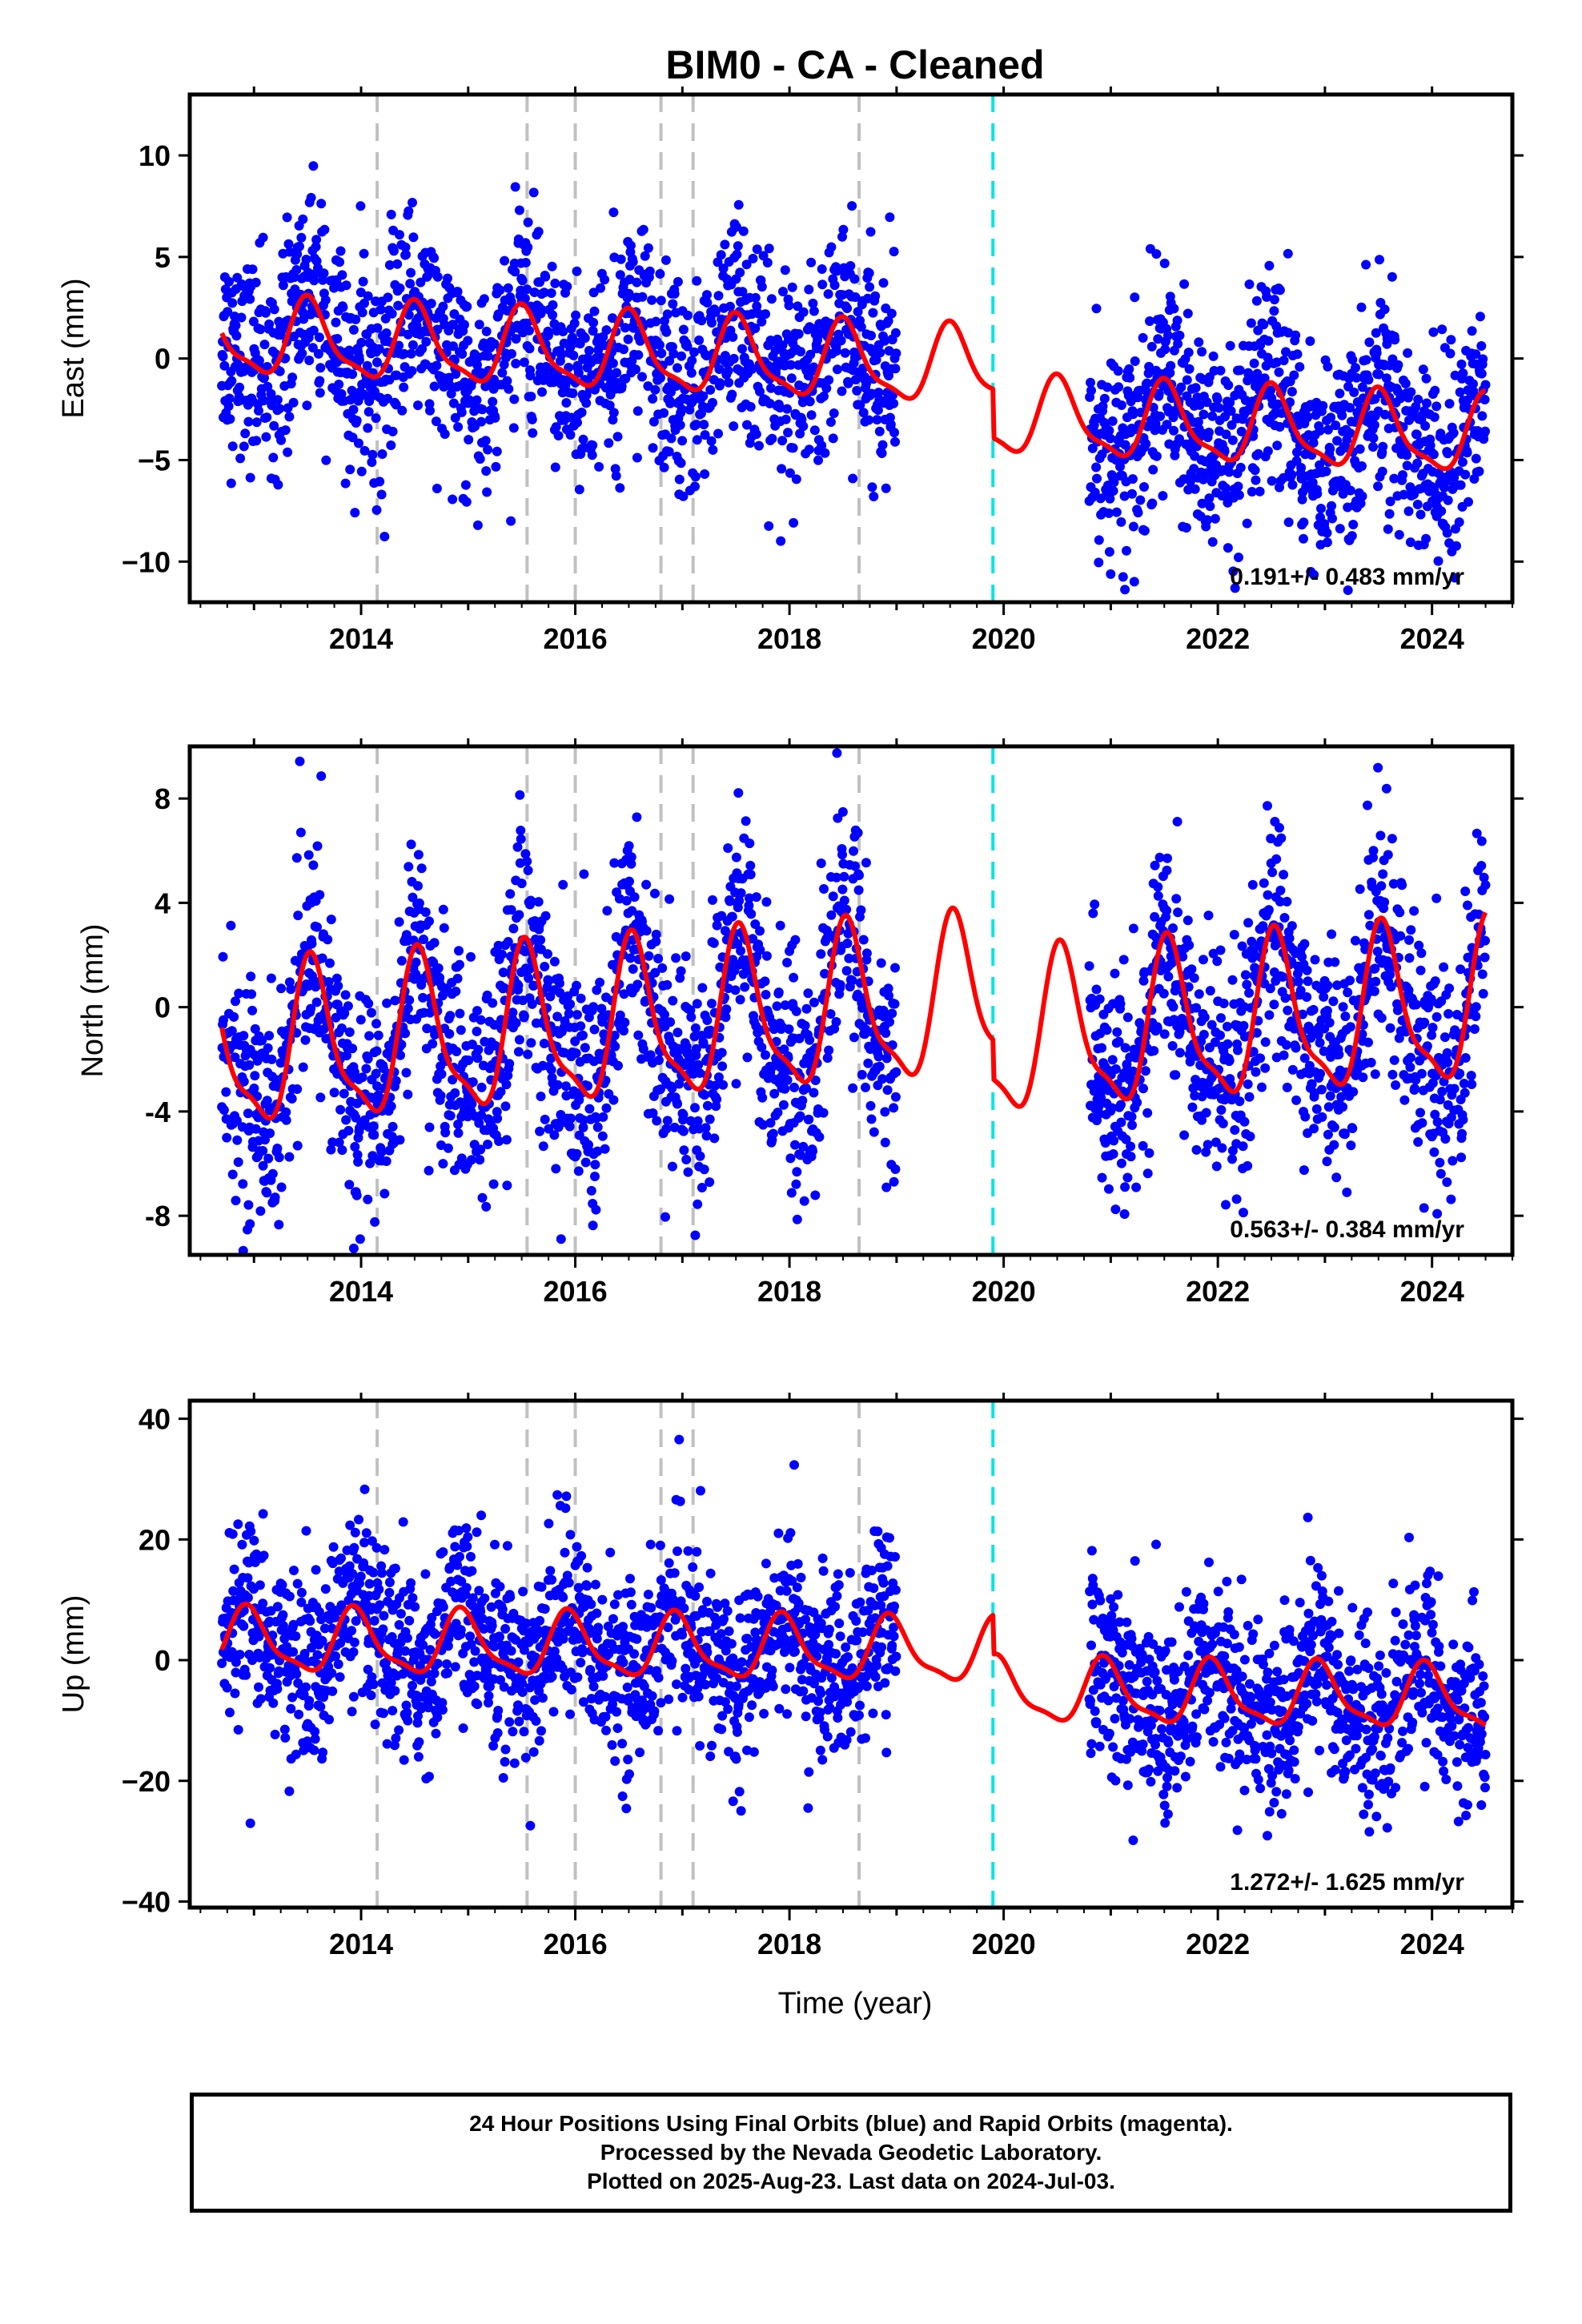  I want to click on y-tick-label: −5, so click(154, 460).